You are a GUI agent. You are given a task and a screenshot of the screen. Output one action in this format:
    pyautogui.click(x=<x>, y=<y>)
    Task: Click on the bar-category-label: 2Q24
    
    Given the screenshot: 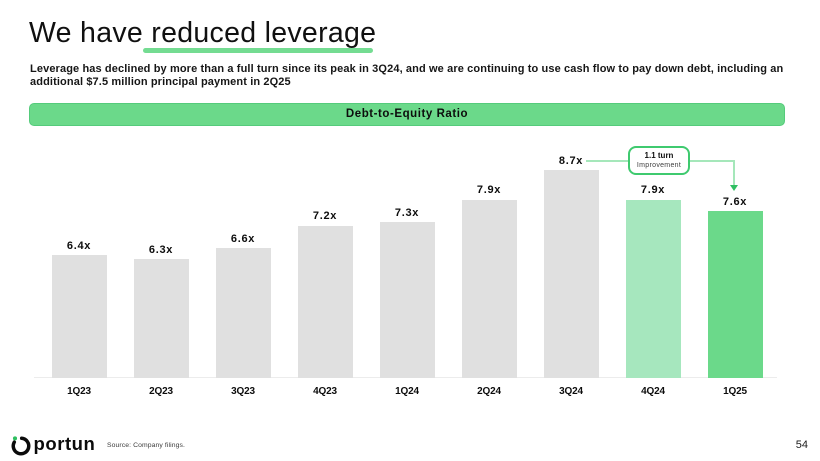 What is the action you would take?
    pyautogui.click(x=489, y=391)
    